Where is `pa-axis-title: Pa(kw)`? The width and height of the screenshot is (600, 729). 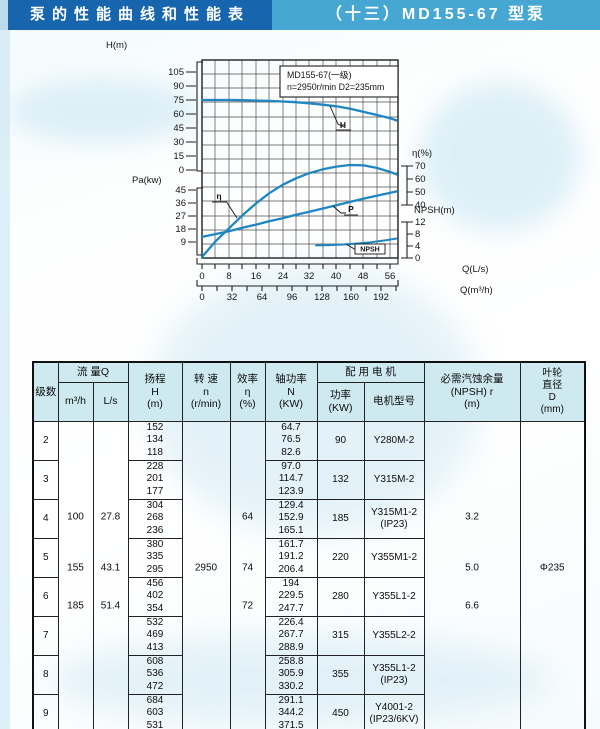 pa-axis-title: Pa(kw) is located at coordinates (147, 180).